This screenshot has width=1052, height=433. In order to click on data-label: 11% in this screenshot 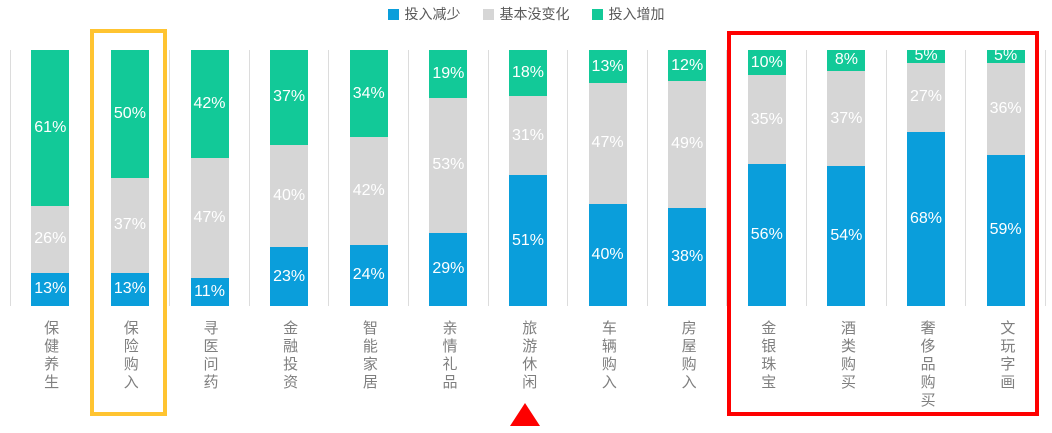, I will do `click(209, 291)`.